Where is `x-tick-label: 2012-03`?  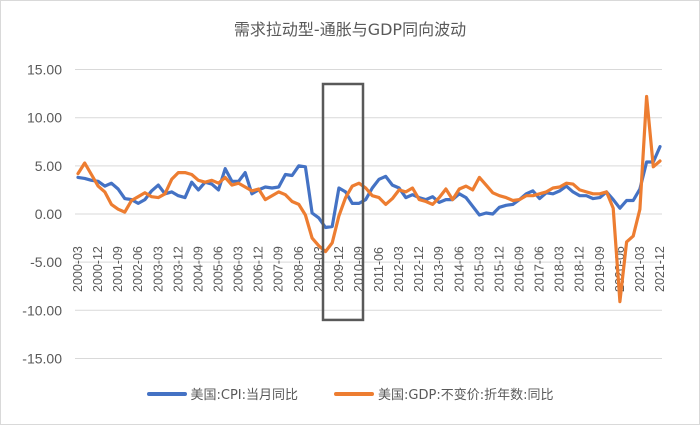 x-tick-label: 2012-03 is located at coordinates (399, 269).